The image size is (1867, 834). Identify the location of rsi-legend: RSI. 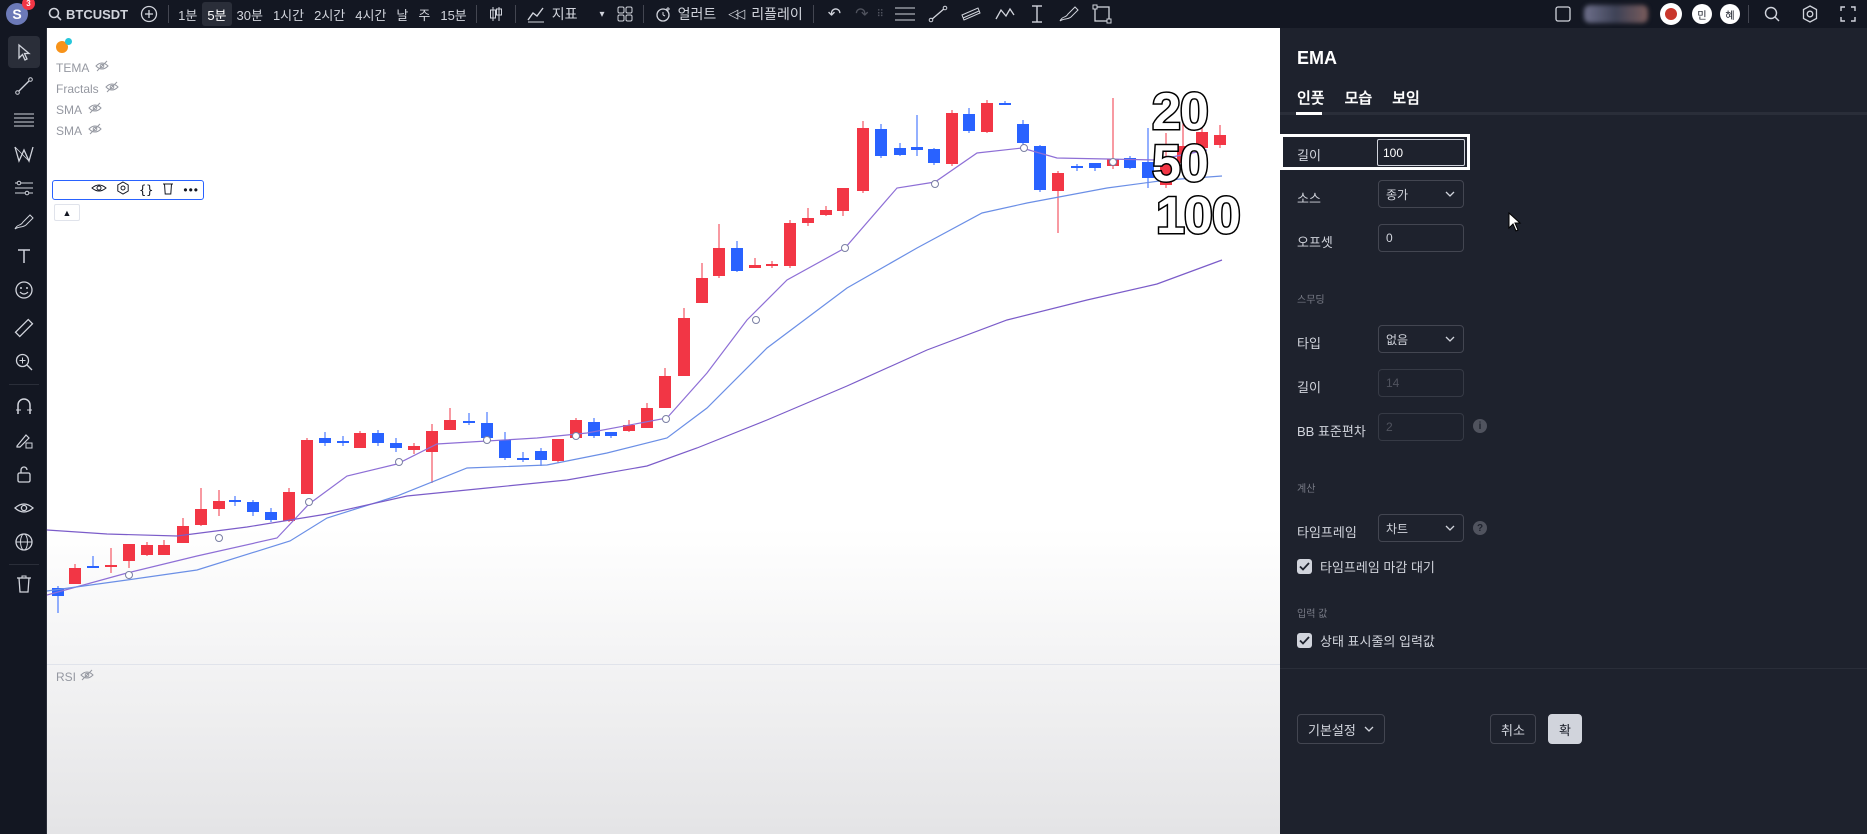
(75, 676).